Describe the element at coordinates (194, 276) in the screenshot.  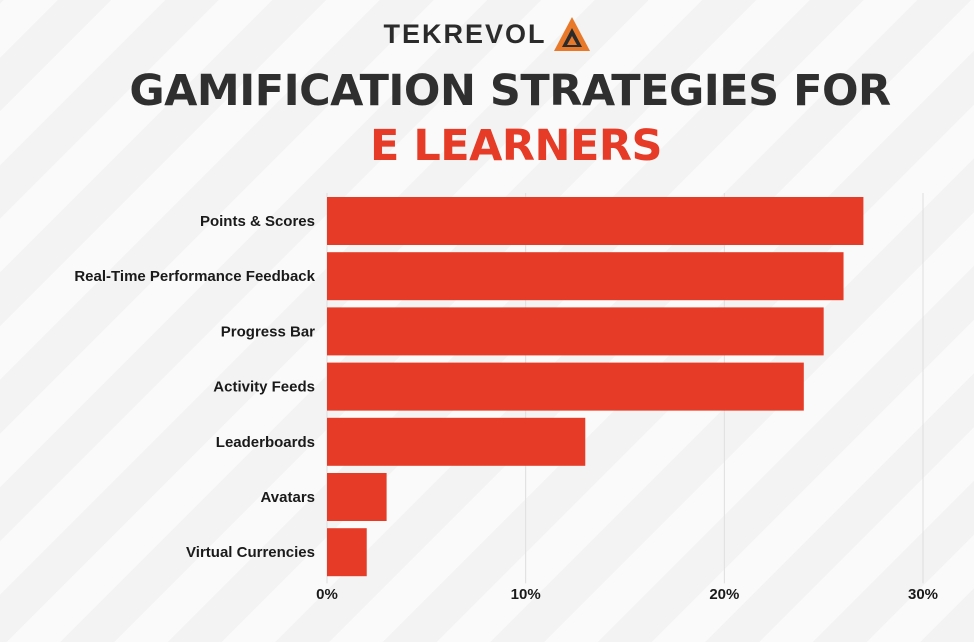
I see `category-label: Real-Time Performance Feedback` at that location.